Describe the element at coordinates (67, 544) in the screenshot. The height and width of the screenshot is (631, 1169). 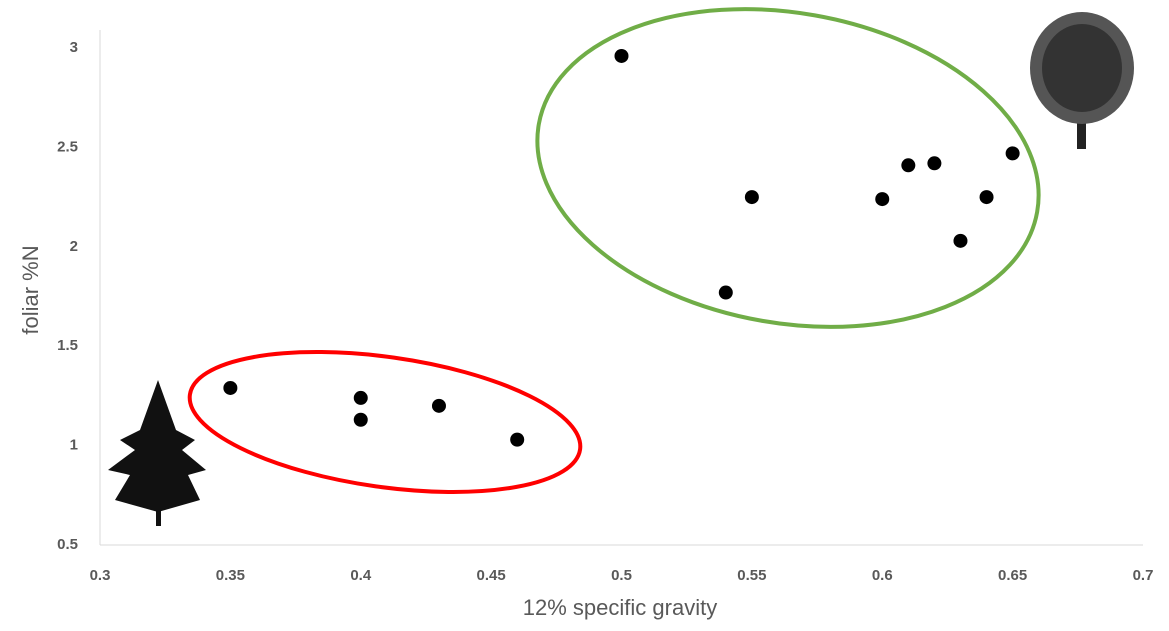
I see `y-tick-label: 0.5` at that location.